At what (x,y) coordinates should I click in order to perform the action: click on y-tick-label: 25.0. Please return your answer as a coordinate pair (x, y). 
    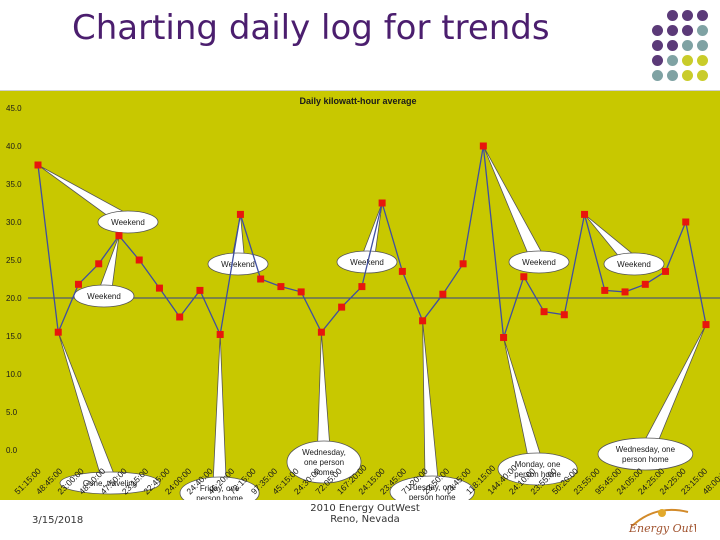
    Looking at the image, I should click on (14, 260).